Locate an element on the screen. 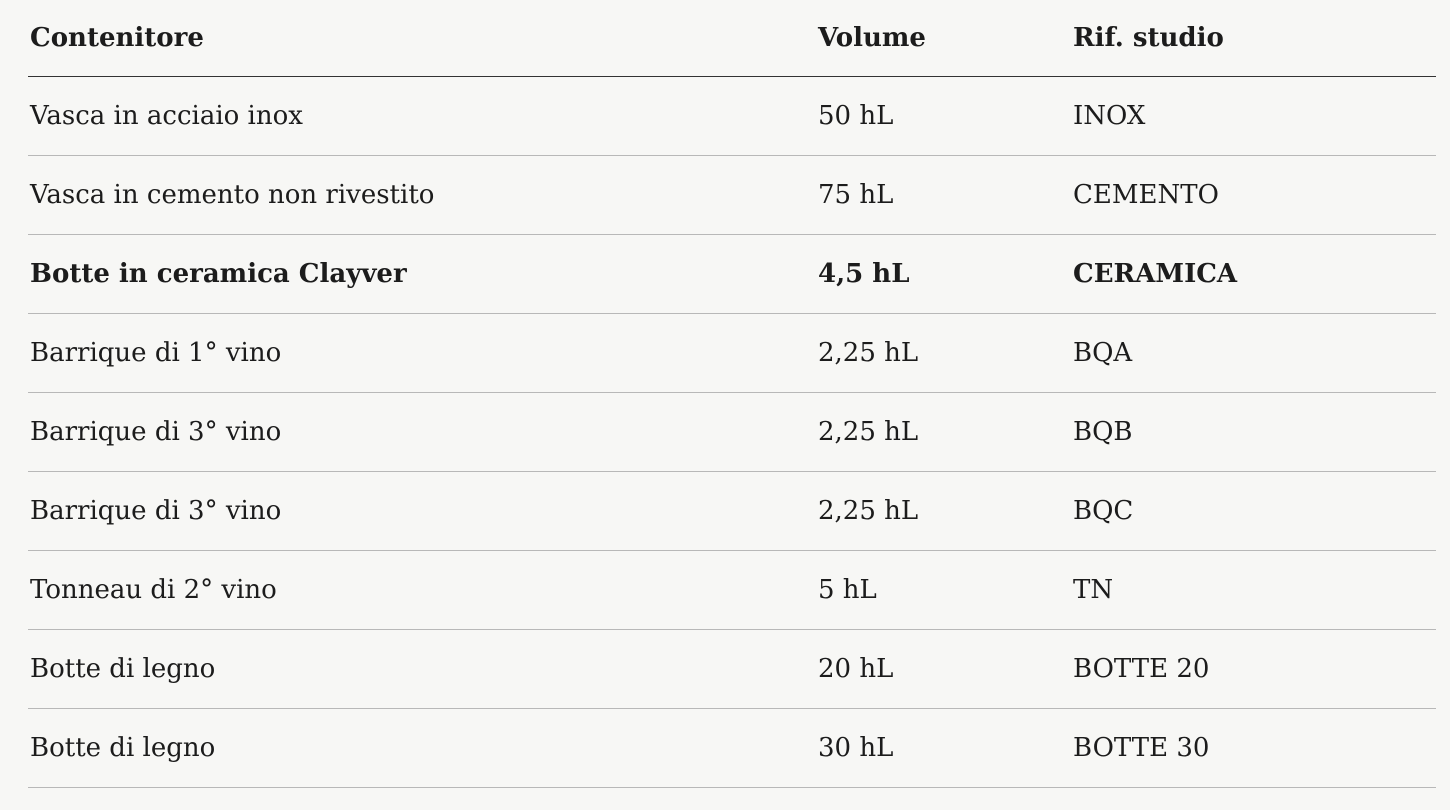 This screenshot has height=810, width=1450. table-cell: 4,5 hL is located at coordinates (943, 274).